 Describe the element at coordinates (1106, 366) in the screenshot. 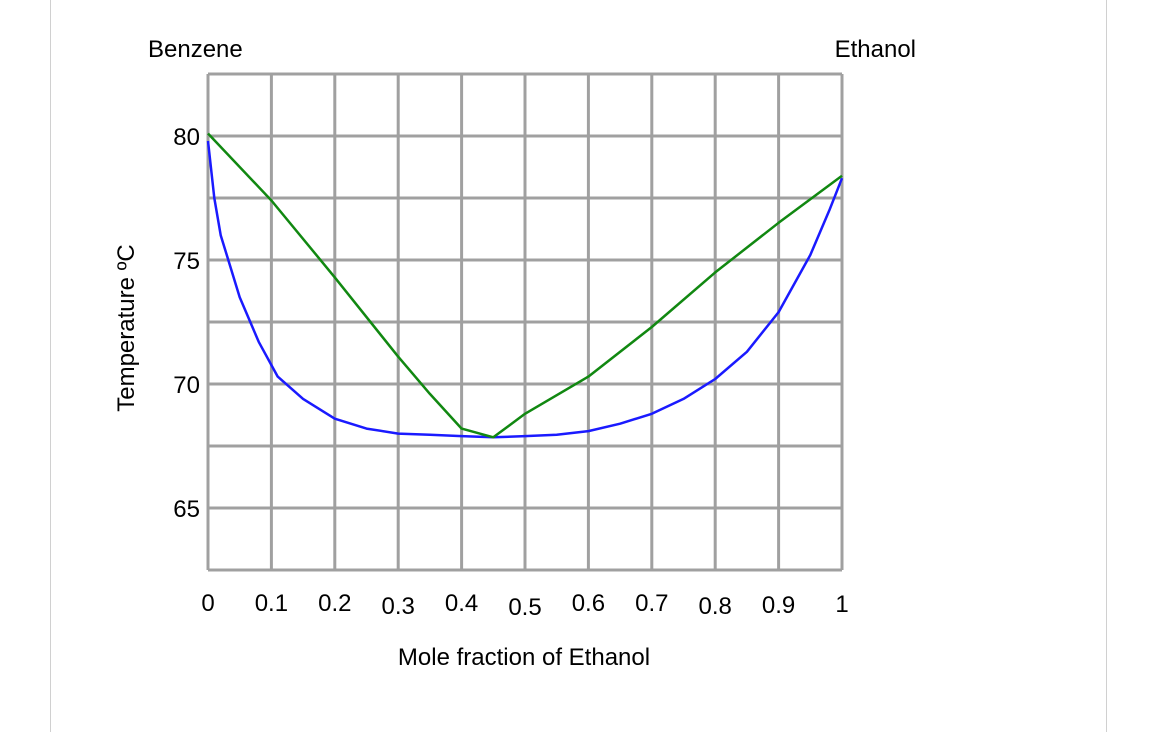

I see `right-border` at that location.